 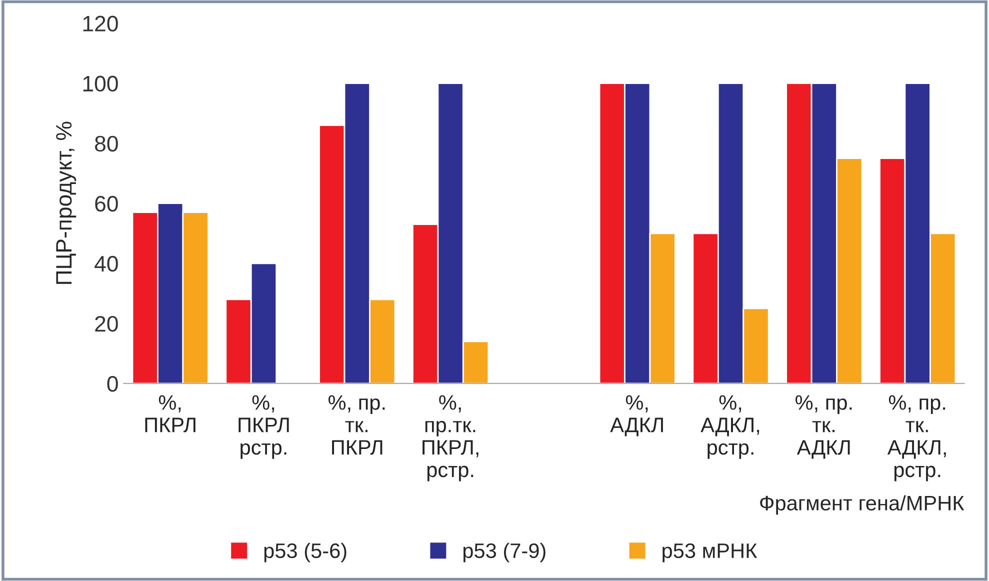 What do you see at coordinates (862, 505) in the screenshot?
I see `x-axis-title: Фрагмент гена/МРНК` at bounding box center [862, 505].